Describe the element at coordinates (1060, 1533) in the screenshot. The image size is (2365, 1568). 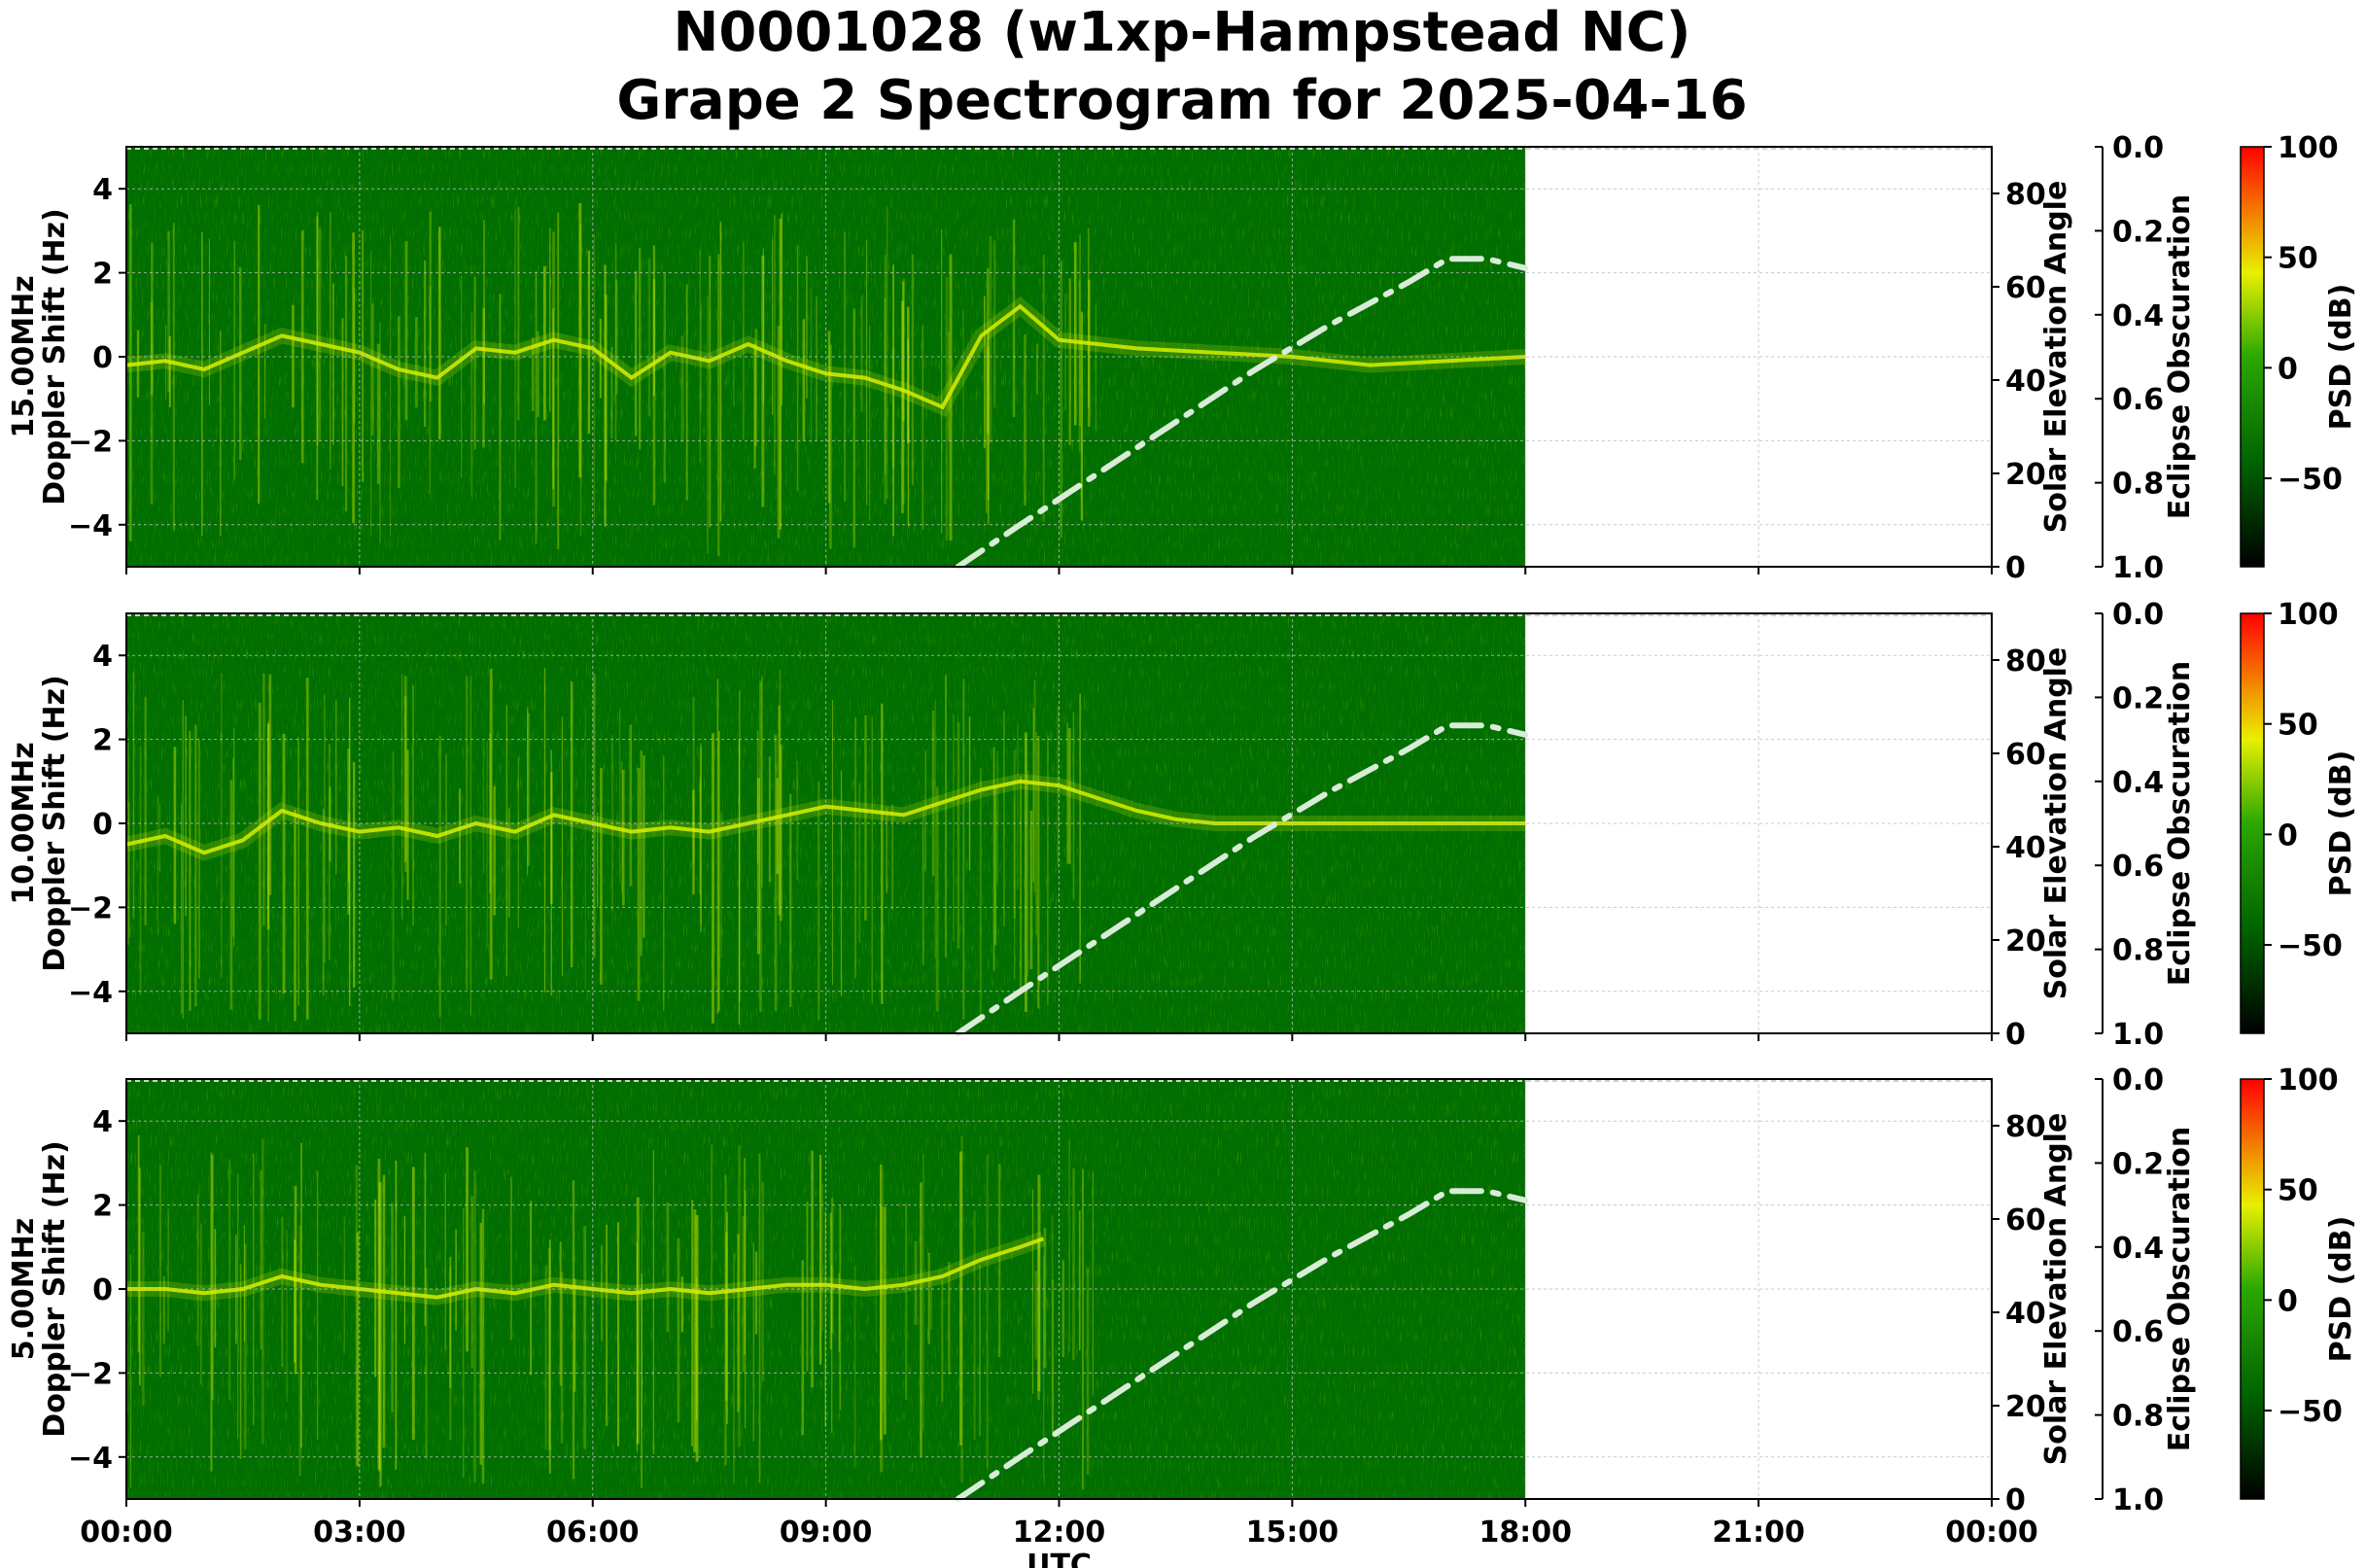
I see `x-tick-label: 12:00` at that location.